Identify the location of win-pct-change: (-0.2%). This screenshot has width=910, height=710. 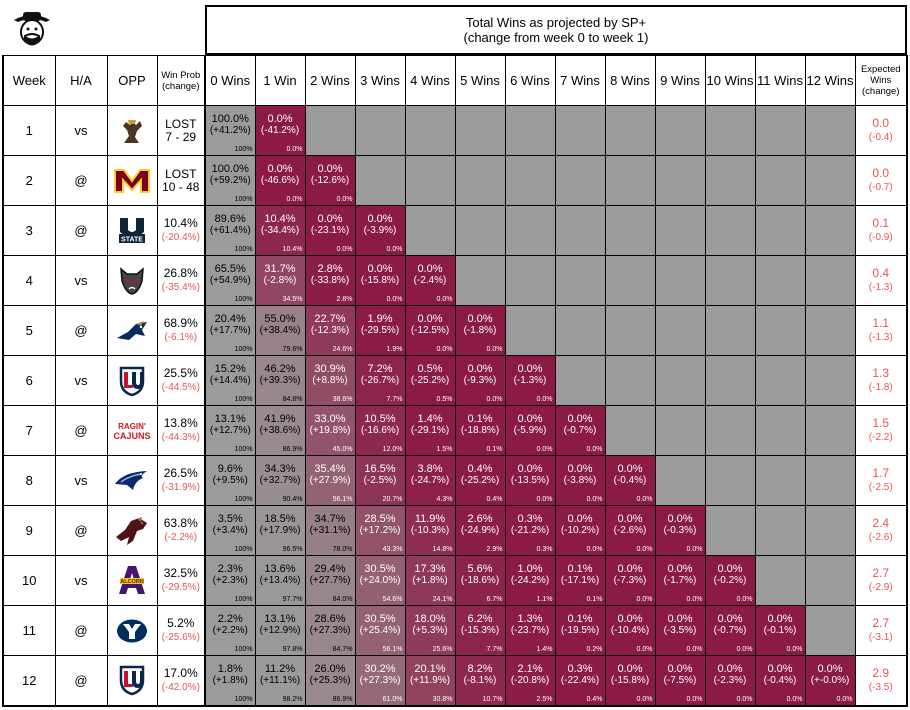
(730, 580).